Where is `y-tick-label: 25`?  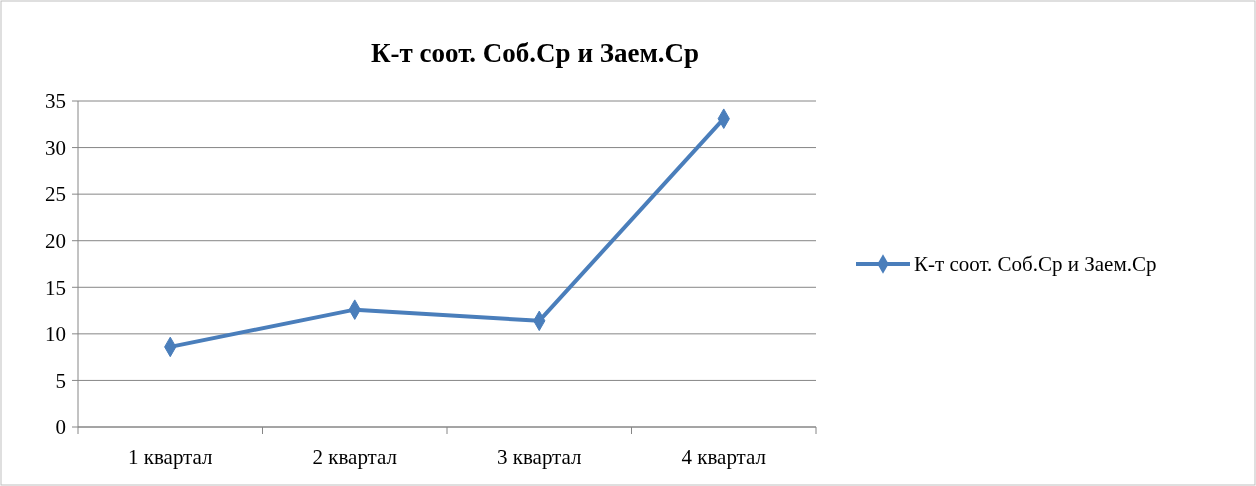
y-tick-label: 25 is located at coordinates (55, 194).